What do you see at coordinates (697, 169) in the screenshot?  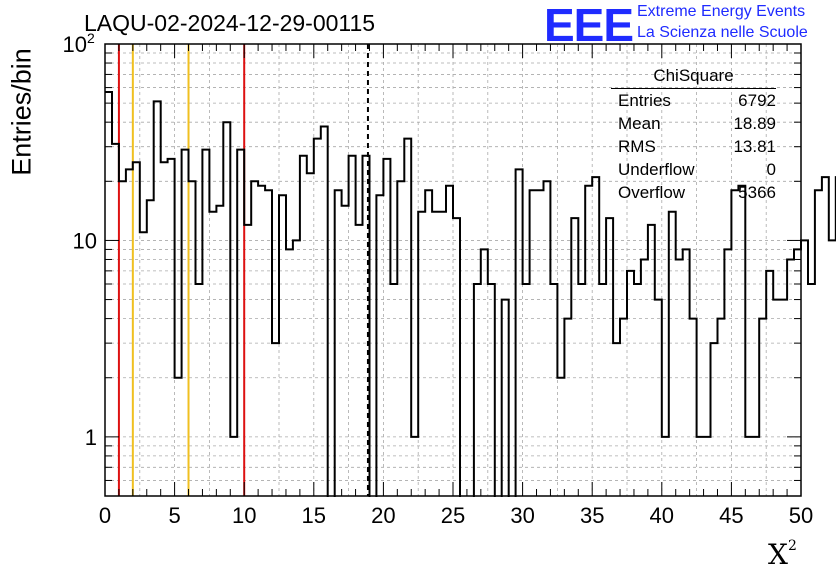 I see `stat-row-underflow: Underflow 0` at bounding box center [697, 169].